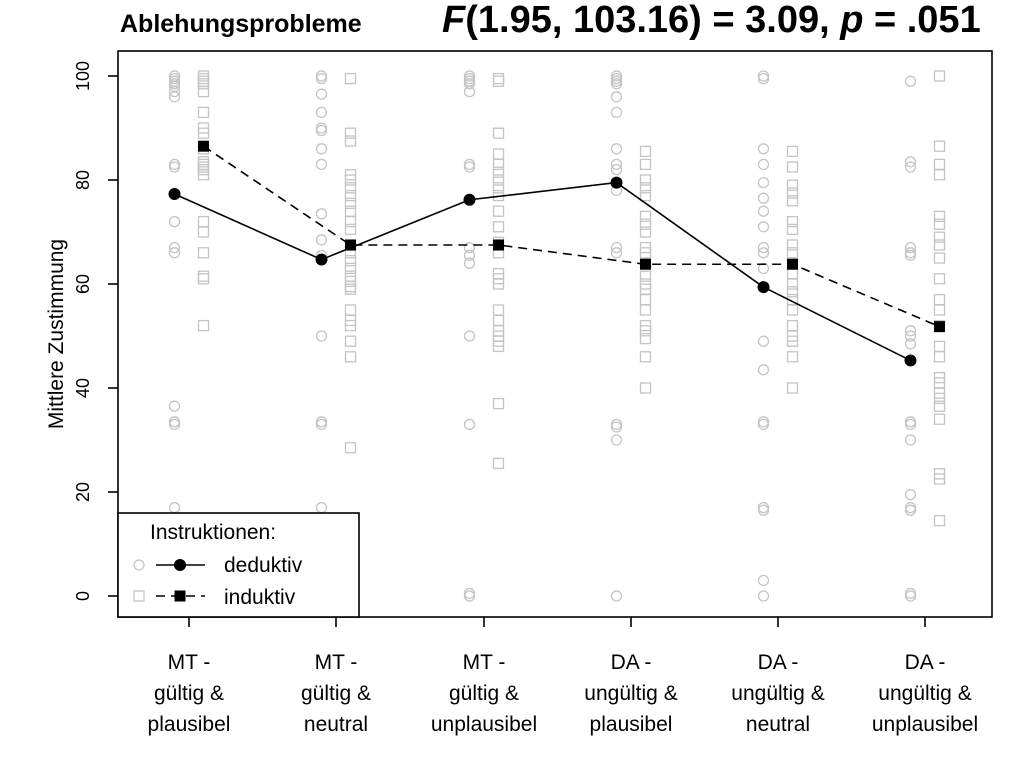 The height and width of the screenshot is (768, 1024). Describe the element at coordinates (777, 693) in the screenshot. I see `x-tick-label: ungültig &` at that location.